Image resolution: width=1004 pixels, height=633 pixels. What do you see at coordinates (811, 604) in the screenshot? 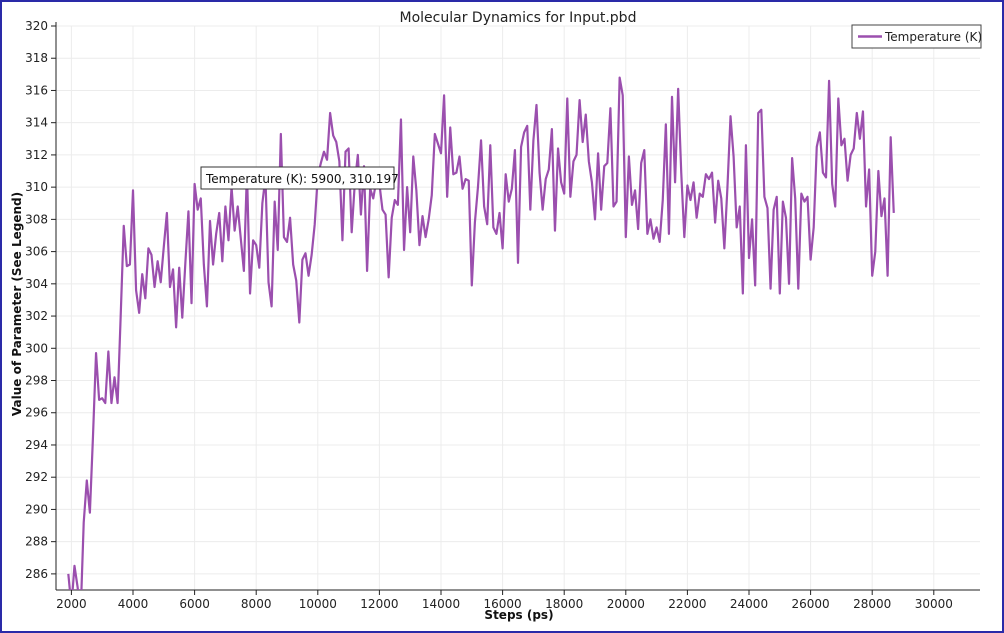
I see `x-tick-label: 26000` at bounding box center [811, 604].